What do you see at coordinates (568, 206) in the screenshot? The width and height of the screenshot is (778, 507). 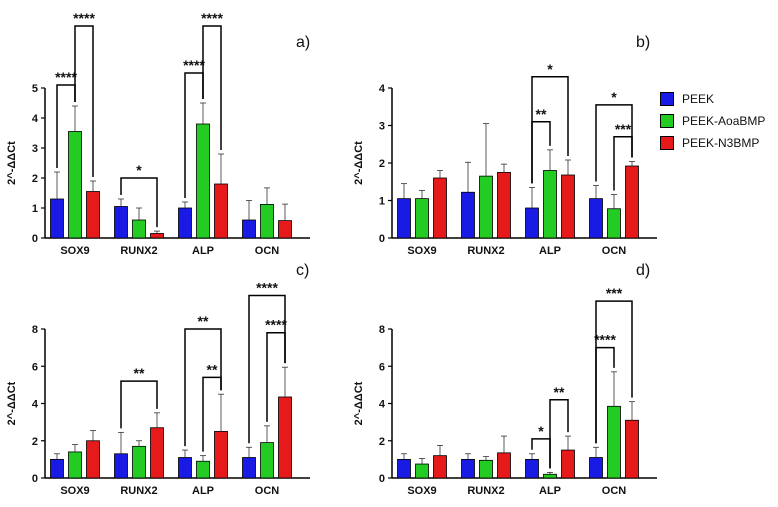 I see `bar-b-alp-peek-n3bmp` at bounding box center [568, 206].